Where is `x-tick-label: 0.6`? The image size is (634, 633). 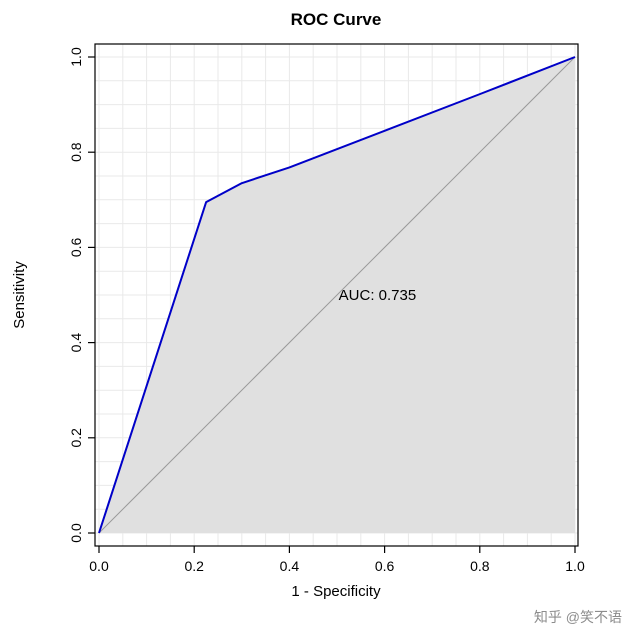 x-tick-label: 0.6 is located at coordinates (385, 566).